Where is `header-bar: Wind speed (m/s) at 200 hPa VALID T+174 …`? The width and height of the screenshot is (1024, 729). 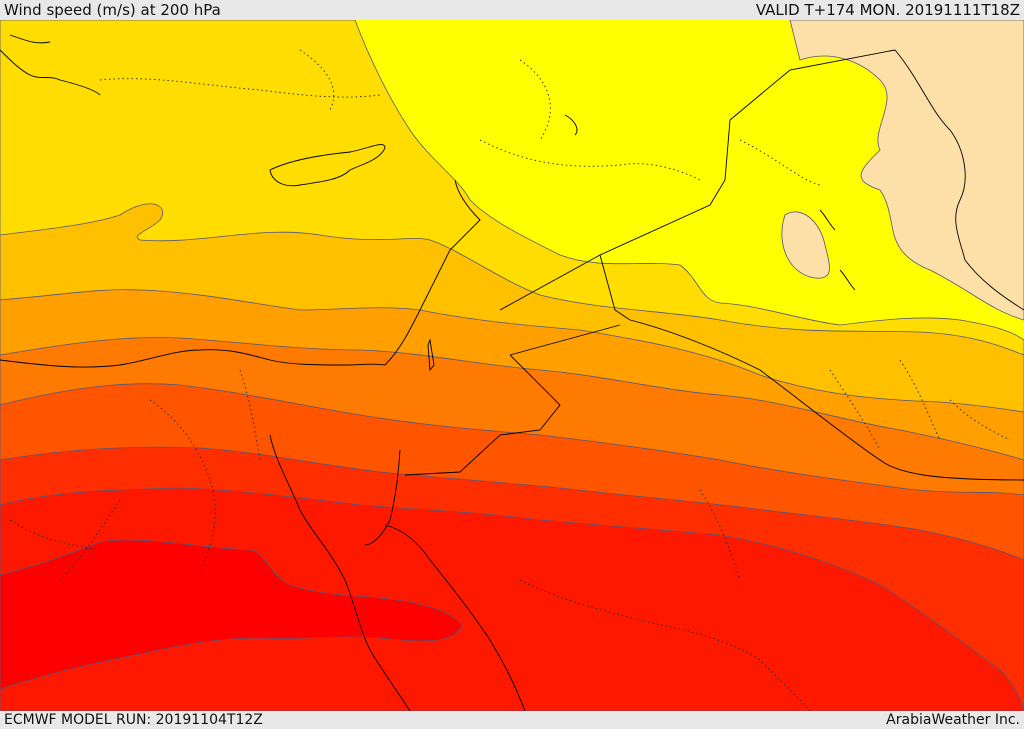 header-bar: Wind speed (m/s) at 200 hPa VALID T+174 … is located at coordinates (512, 10).